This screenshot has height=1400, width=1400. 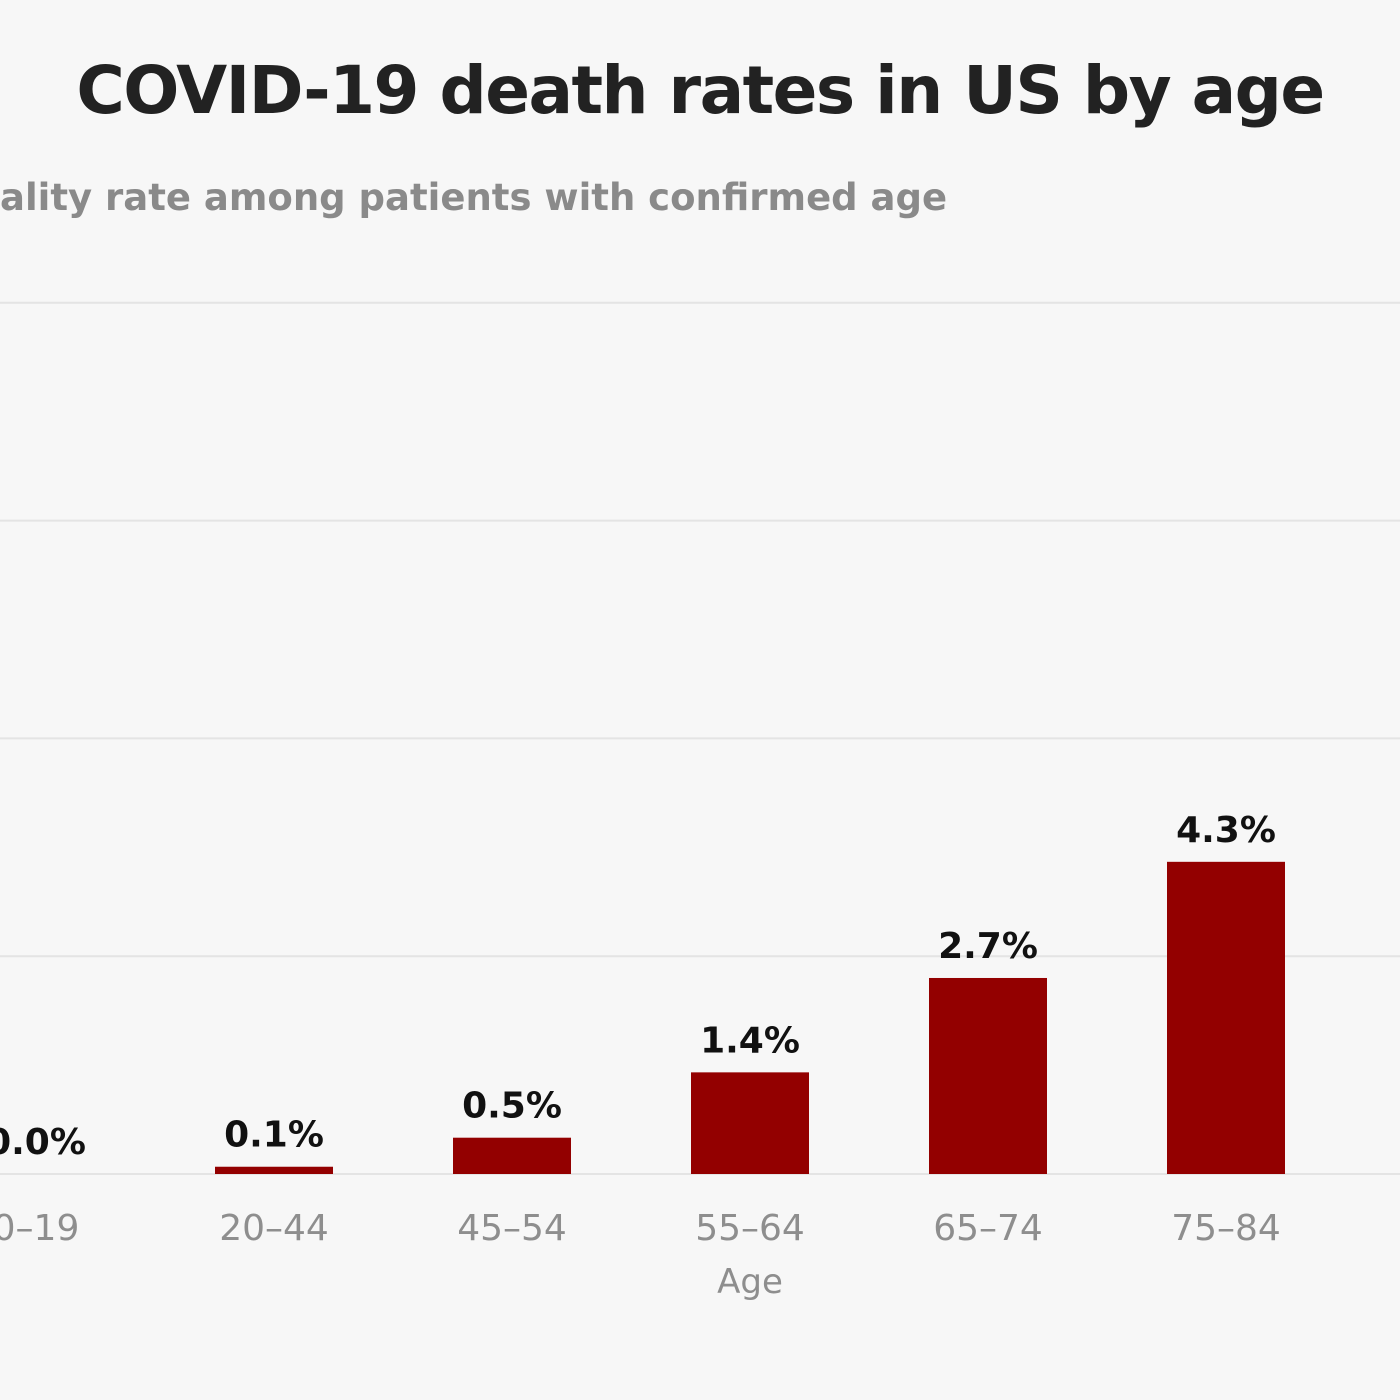 What do you see at coordinates (750, 1228) in the screenshot?
I see `x-tick-label-3: 55–64` at bounding box center [750, 1228].